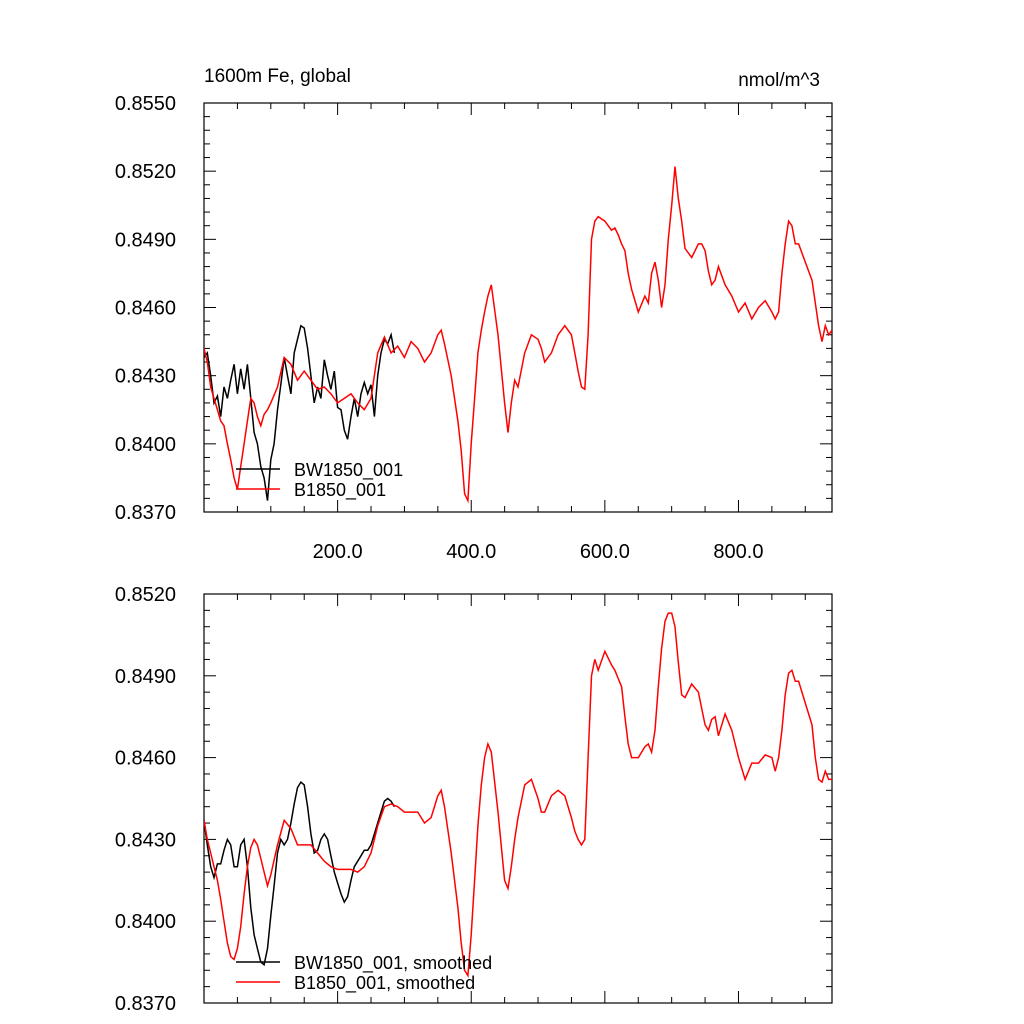 The image size is (1024, 1024). What do you see at coordinates (393, 963) in the screenshot?
I see `legend-label: BW1850_001, smoothed` at bounding box center [393, 963].